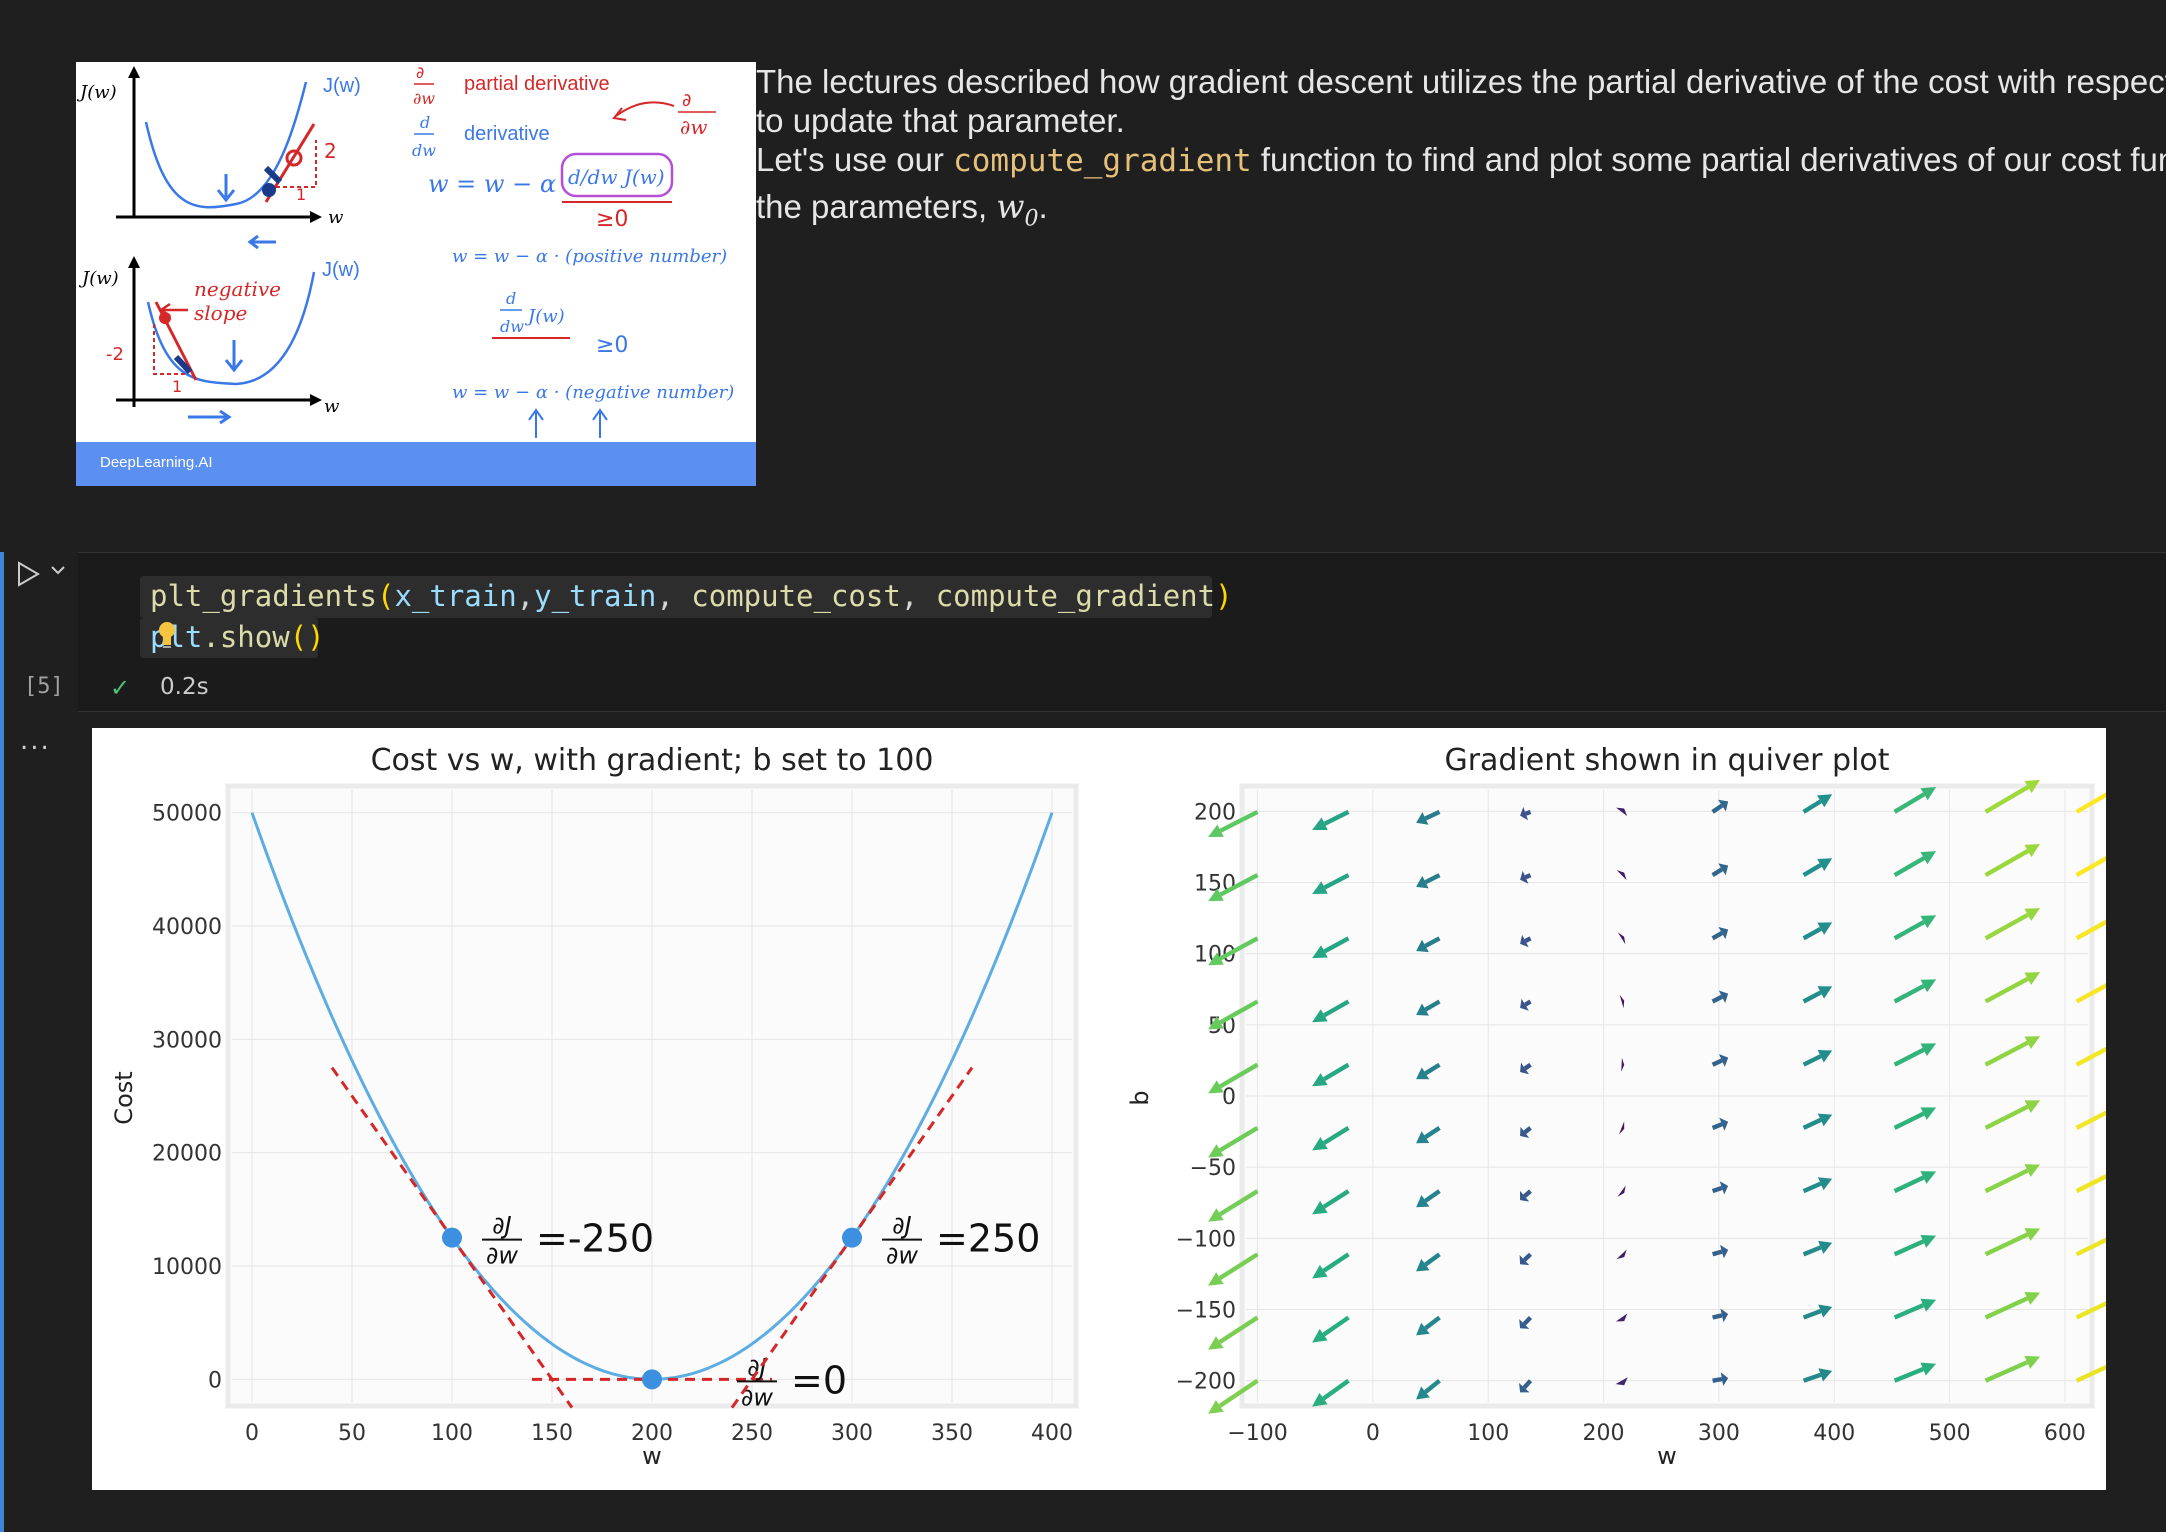 The height and width of the screenshot is (1532, 2166). What do you see at coordinates (252, 1433) in the screenshot?
I see `chart1-xtick-label: 0` at bounding box center [252, 1433].